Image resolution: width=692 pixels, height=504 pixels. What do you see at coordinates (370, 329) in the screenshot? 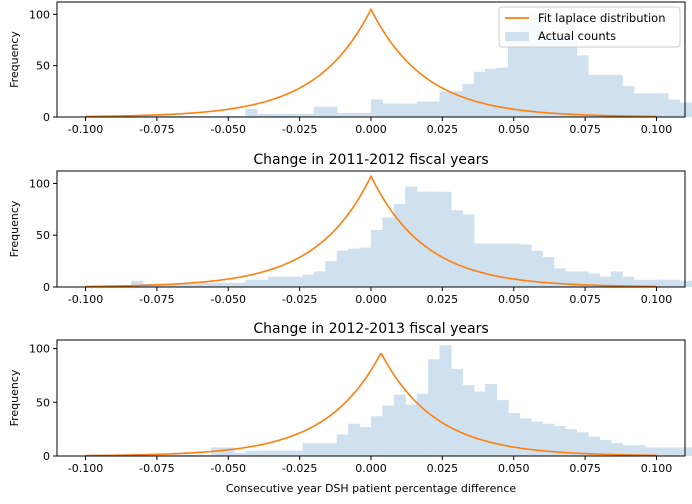
I see `chart-title: Change in 2012-2013 fiscal years` at bounding box center [370, 329].